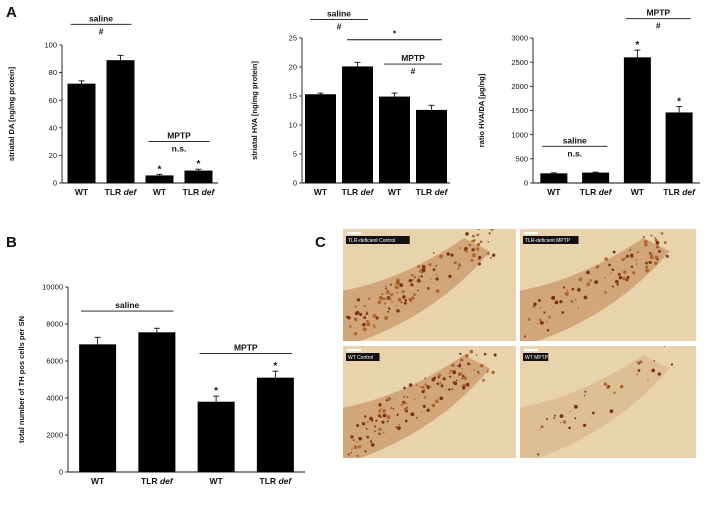 The width and height of the screenshot is (708, 516). I want to click on y-tick-label: 8000, so click(54, 324).